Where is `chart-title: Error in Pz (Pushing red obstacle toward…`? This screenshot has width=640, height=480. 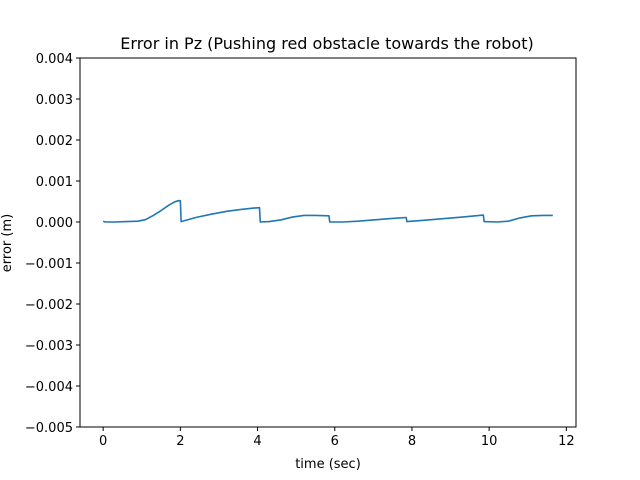
chart-title: Error in Pz (Pushing red obstacle toward… is located at coordinates (326, 43).